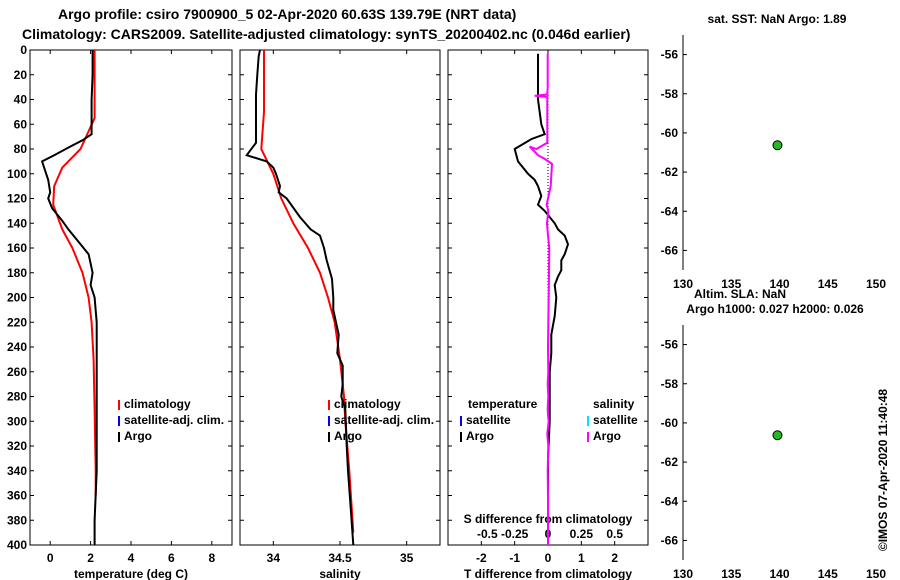  What do you see at coordinates (17, 446) in the screenshot?
I see `depth-tick-label: 320` at bounding box center [17, 446].